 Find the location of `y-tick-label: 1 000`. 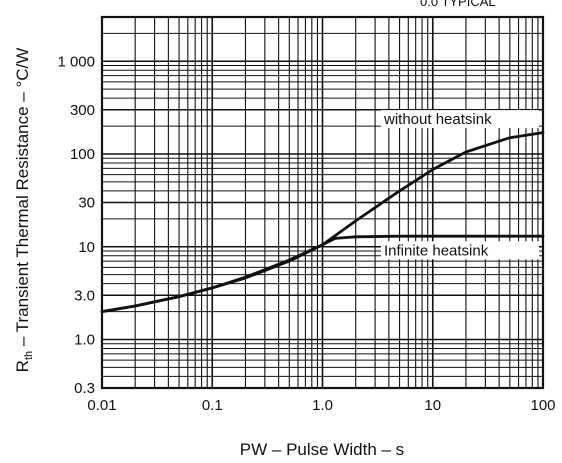

y-tick-label: 1 000 is located at coordinates (76, 61).